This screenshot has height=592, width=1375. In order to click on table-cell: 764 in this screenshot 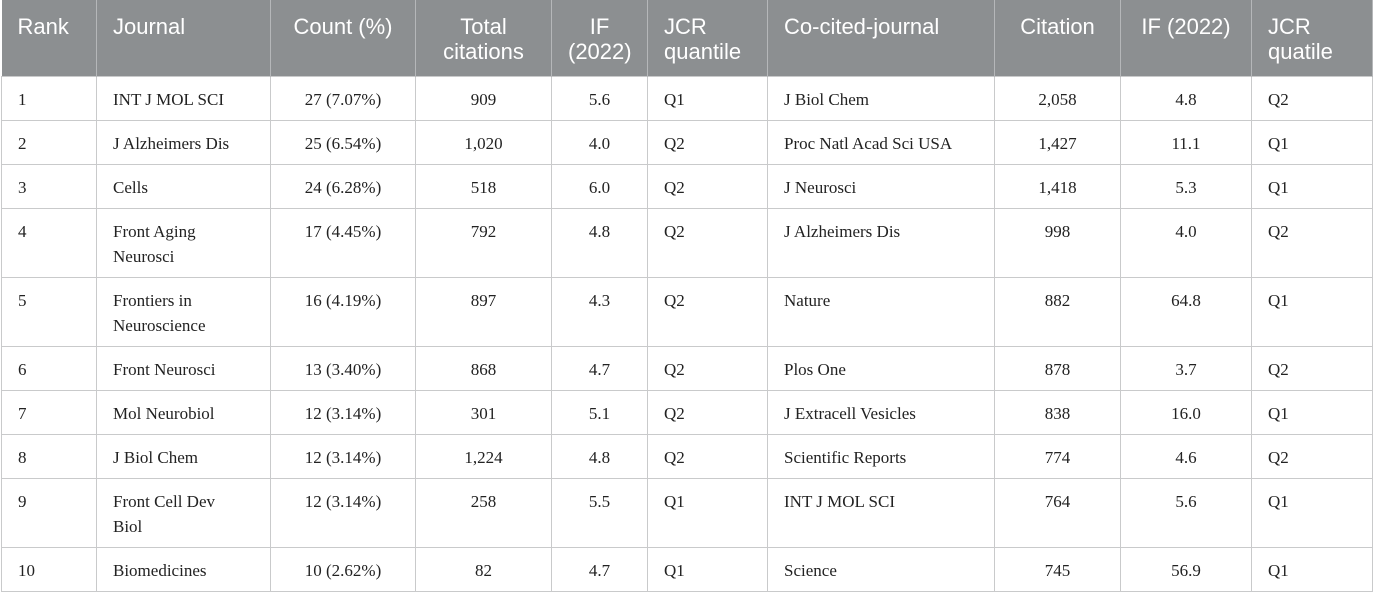, I will do `click(1057, 513)`.